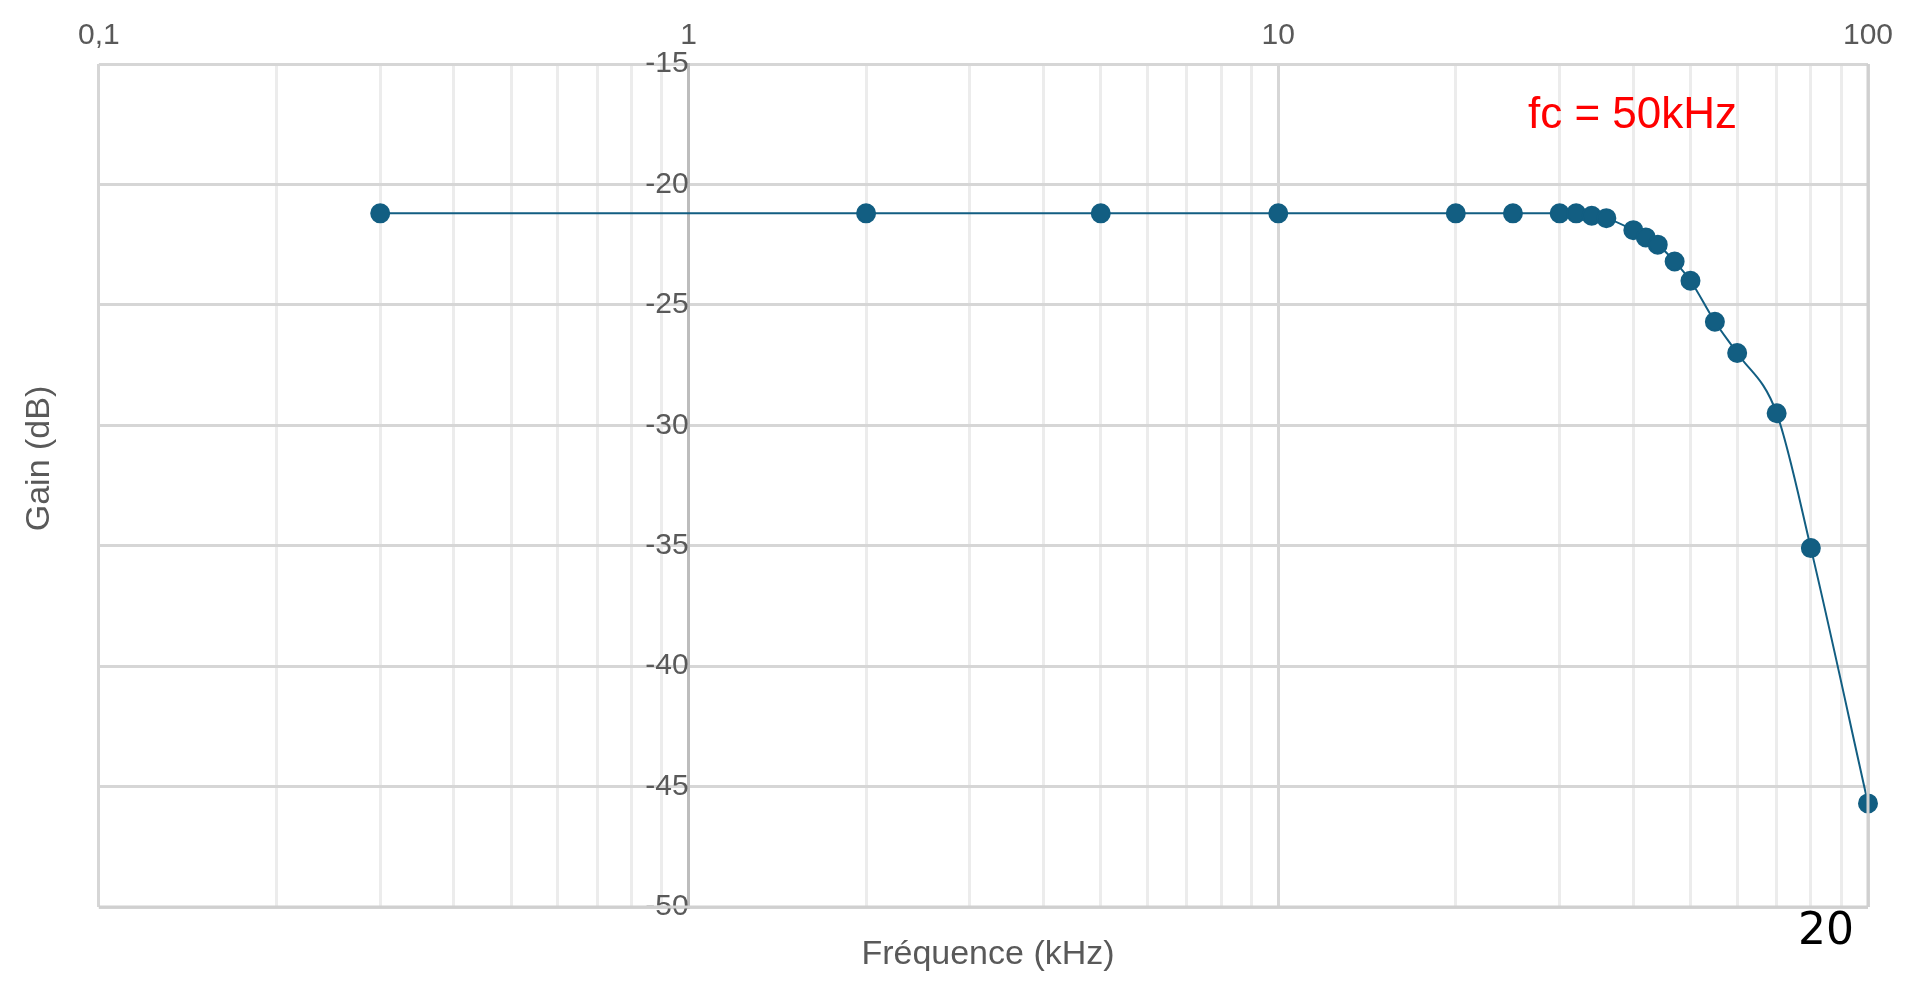 Image resolution: width=1921 pixels, height=994 pixels. I want to click on x-tick-label: 10, so click(1278, 34).